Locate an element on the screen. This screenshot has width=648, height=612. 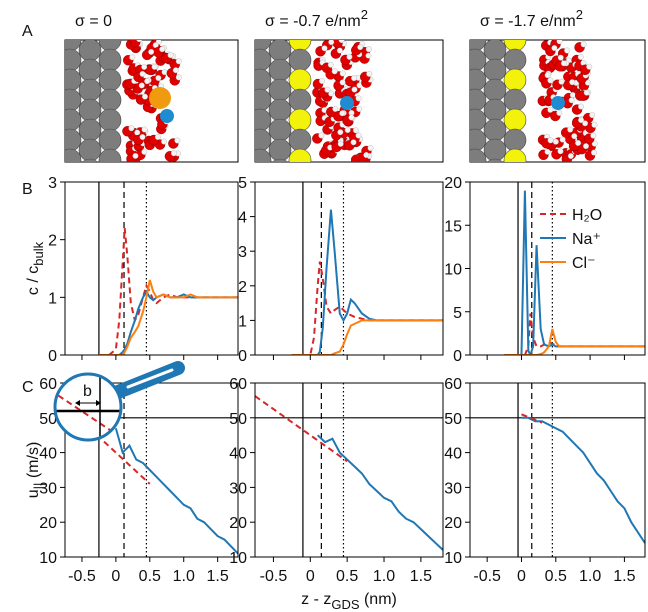
label-tail: (nm) is located at coordinates (378, 599).